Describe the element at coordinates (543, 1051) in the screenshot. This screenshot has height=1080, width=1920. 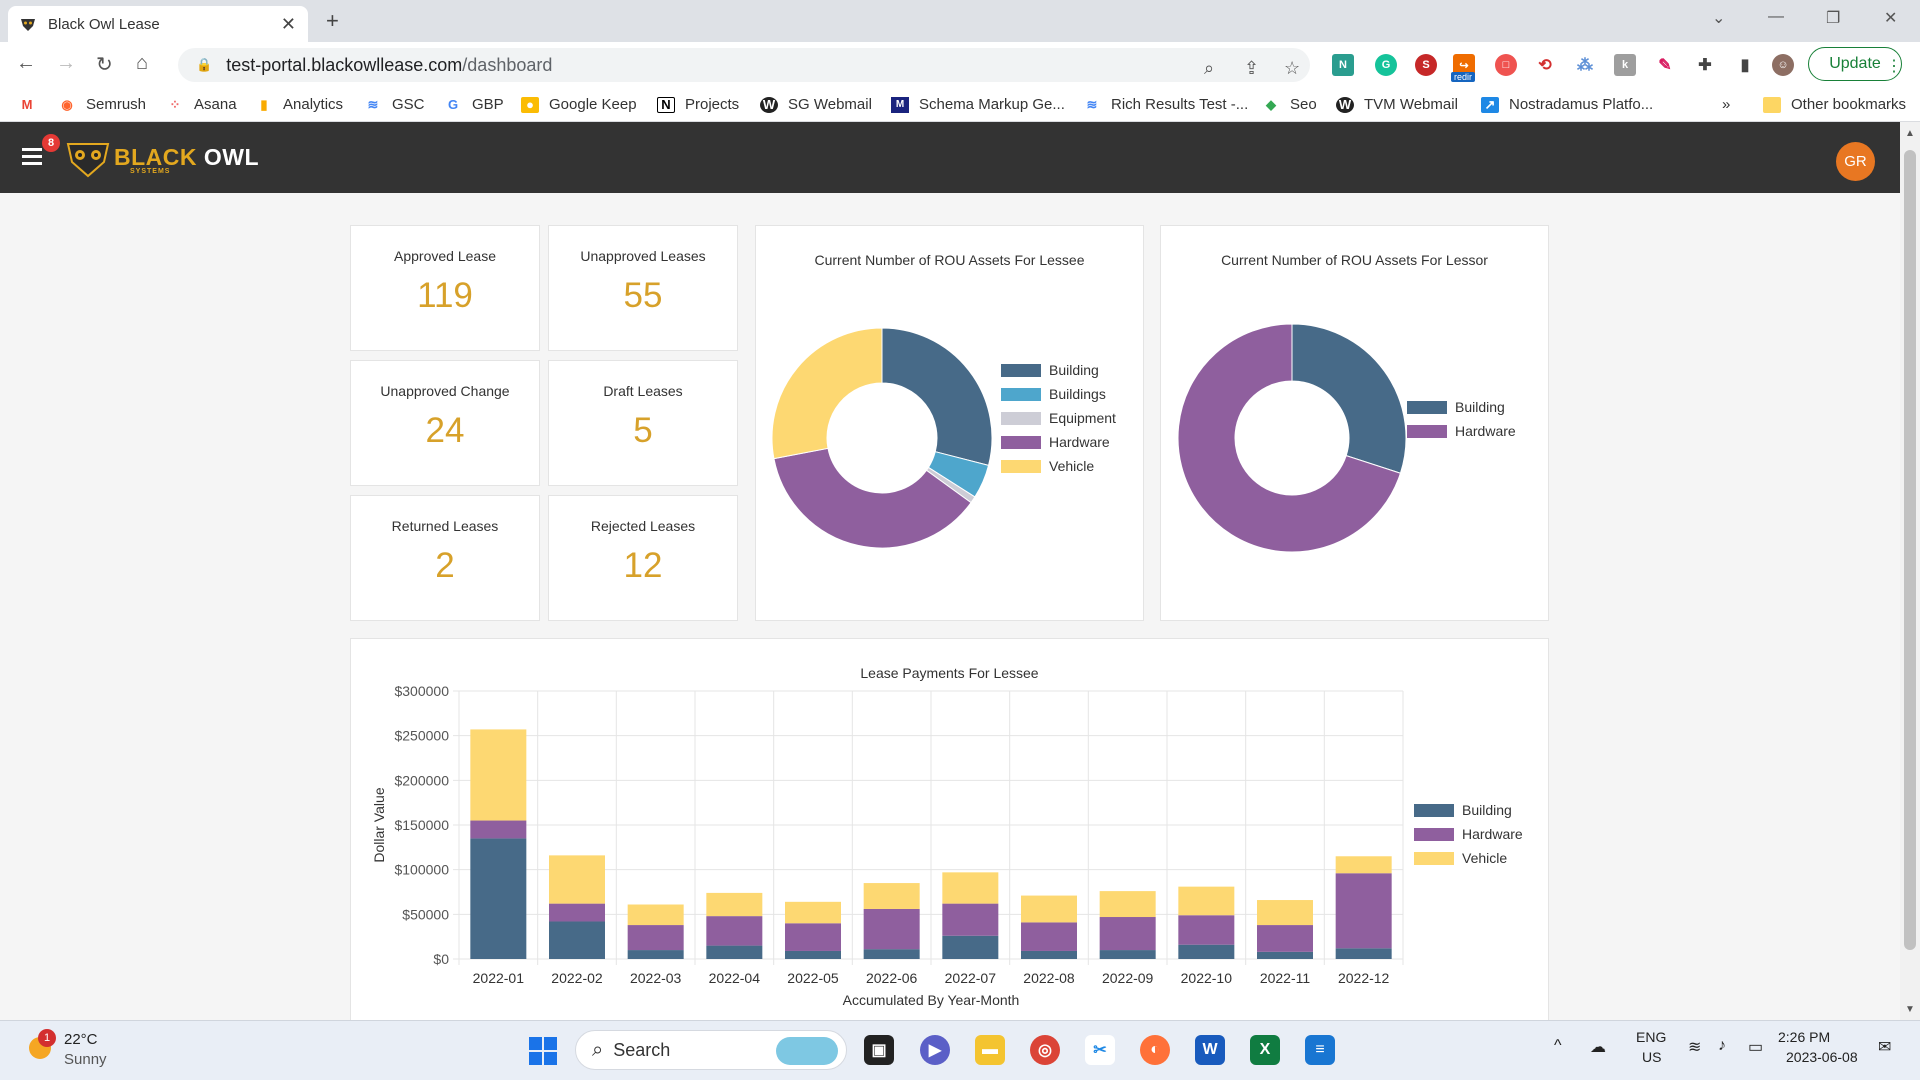
I see `windows-start-icon` at that location.